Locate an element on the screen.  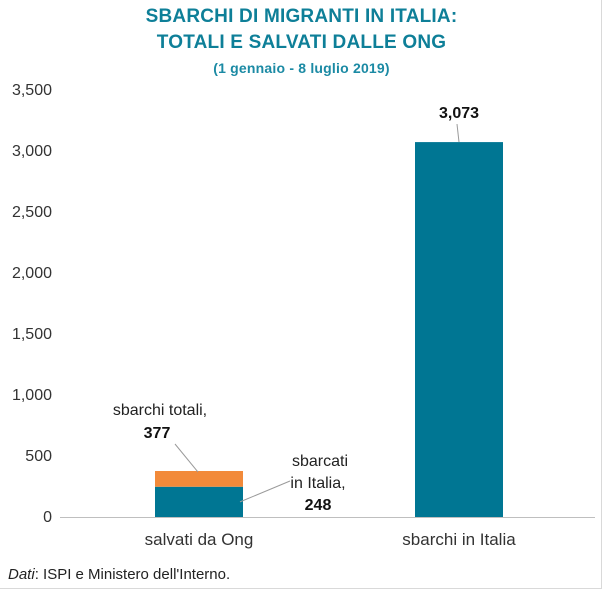
y-tick-label: 0 is located at coordinates (47, 517).